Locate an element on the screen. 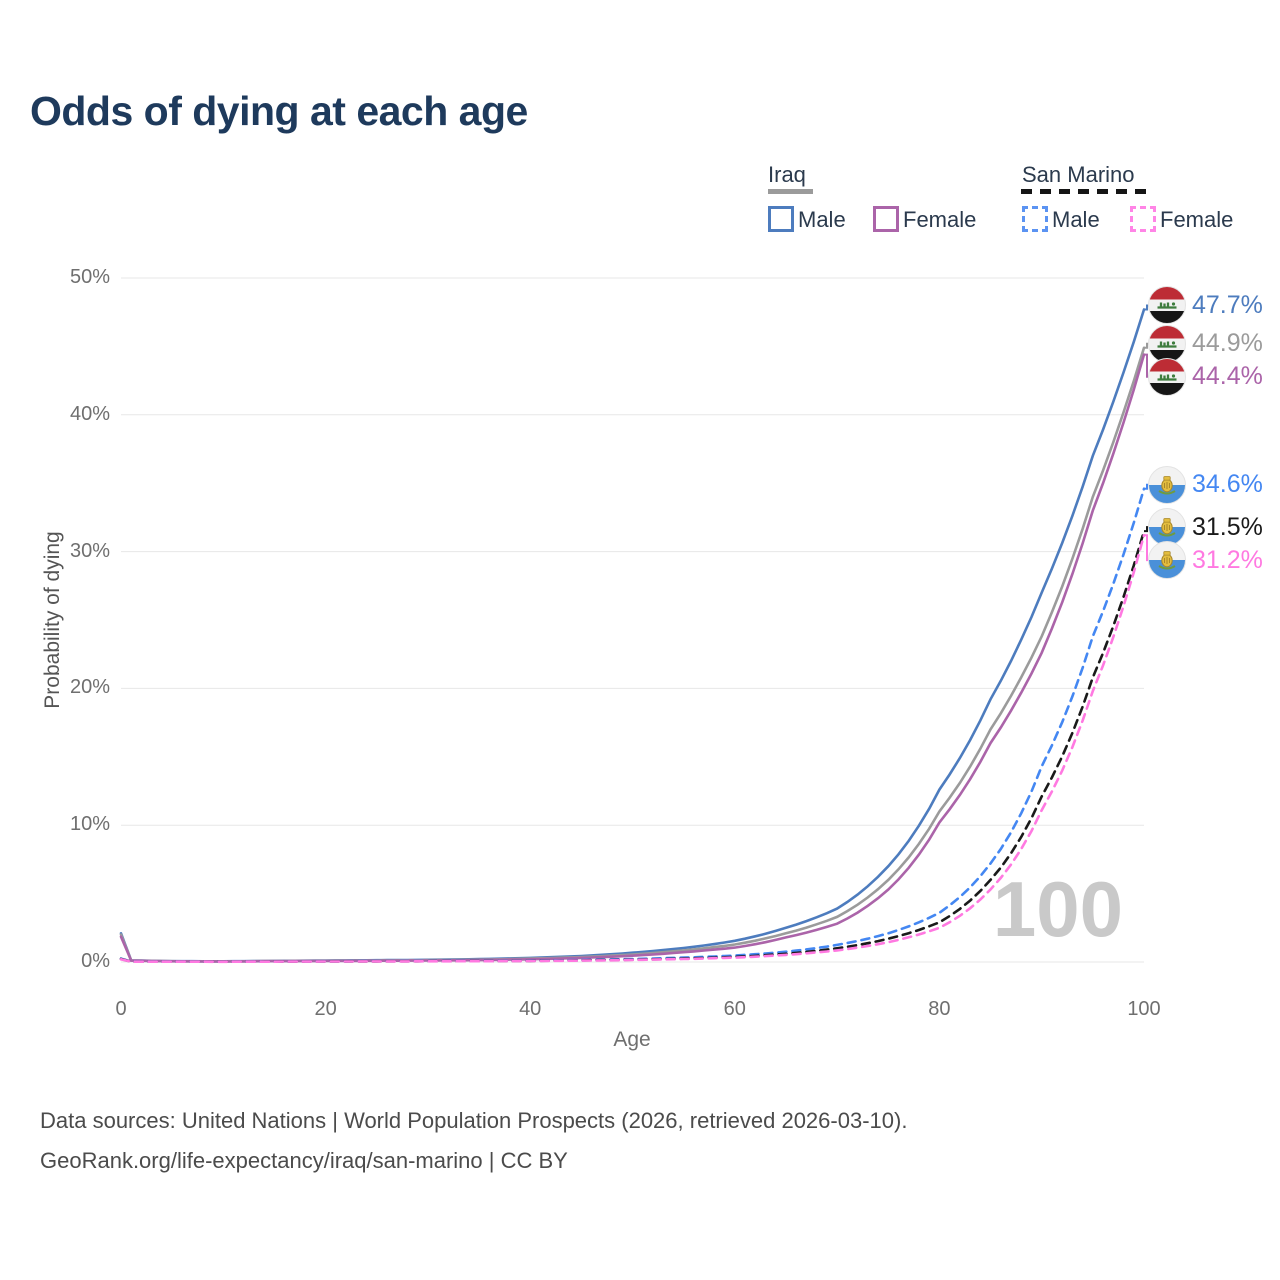 This screenshot has width=1280, height=1280. legend-iraq-male: Male is located at coordinates (822, 219).